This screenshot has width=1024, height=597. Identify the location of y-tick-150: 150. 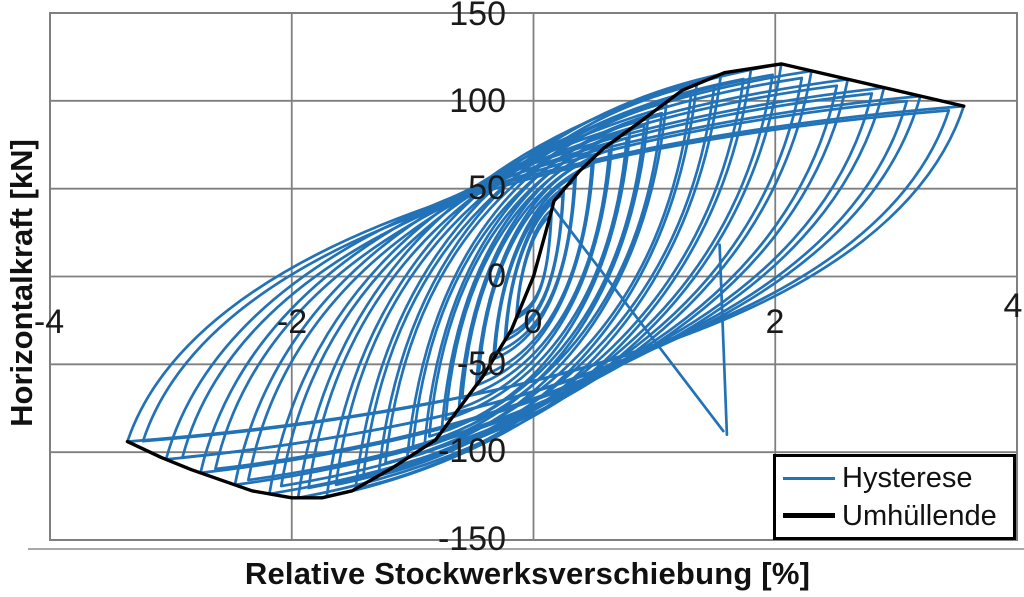
(477, 16).